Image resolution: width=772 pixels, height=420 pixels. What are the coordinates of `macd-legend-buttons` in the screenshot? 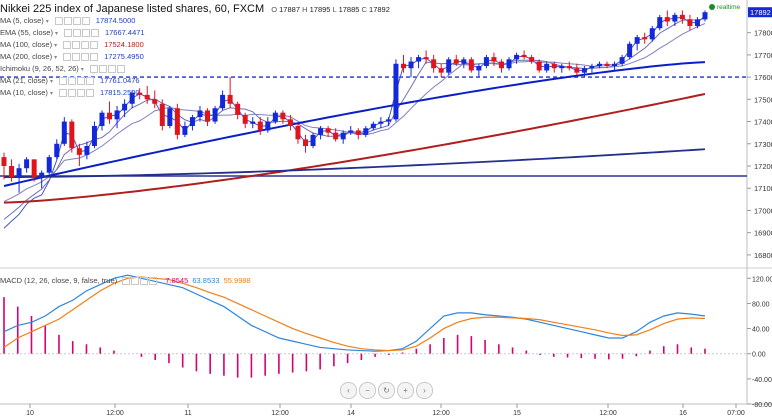 It's located at (140, 281).